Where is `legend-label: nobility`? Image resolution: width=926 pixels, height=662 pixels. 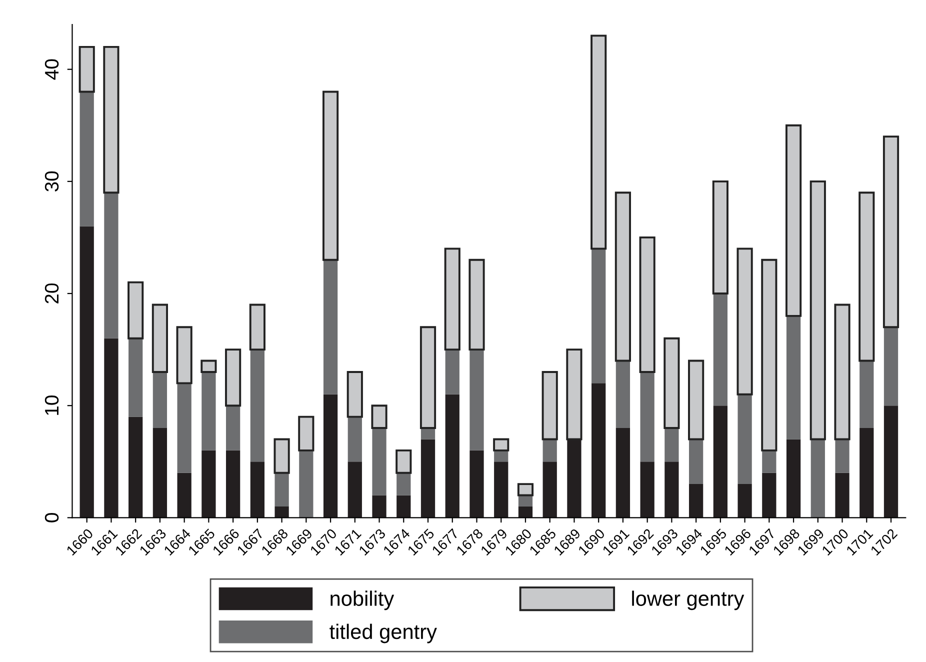
legend-label: nobility is located at coordinates (362, 600).